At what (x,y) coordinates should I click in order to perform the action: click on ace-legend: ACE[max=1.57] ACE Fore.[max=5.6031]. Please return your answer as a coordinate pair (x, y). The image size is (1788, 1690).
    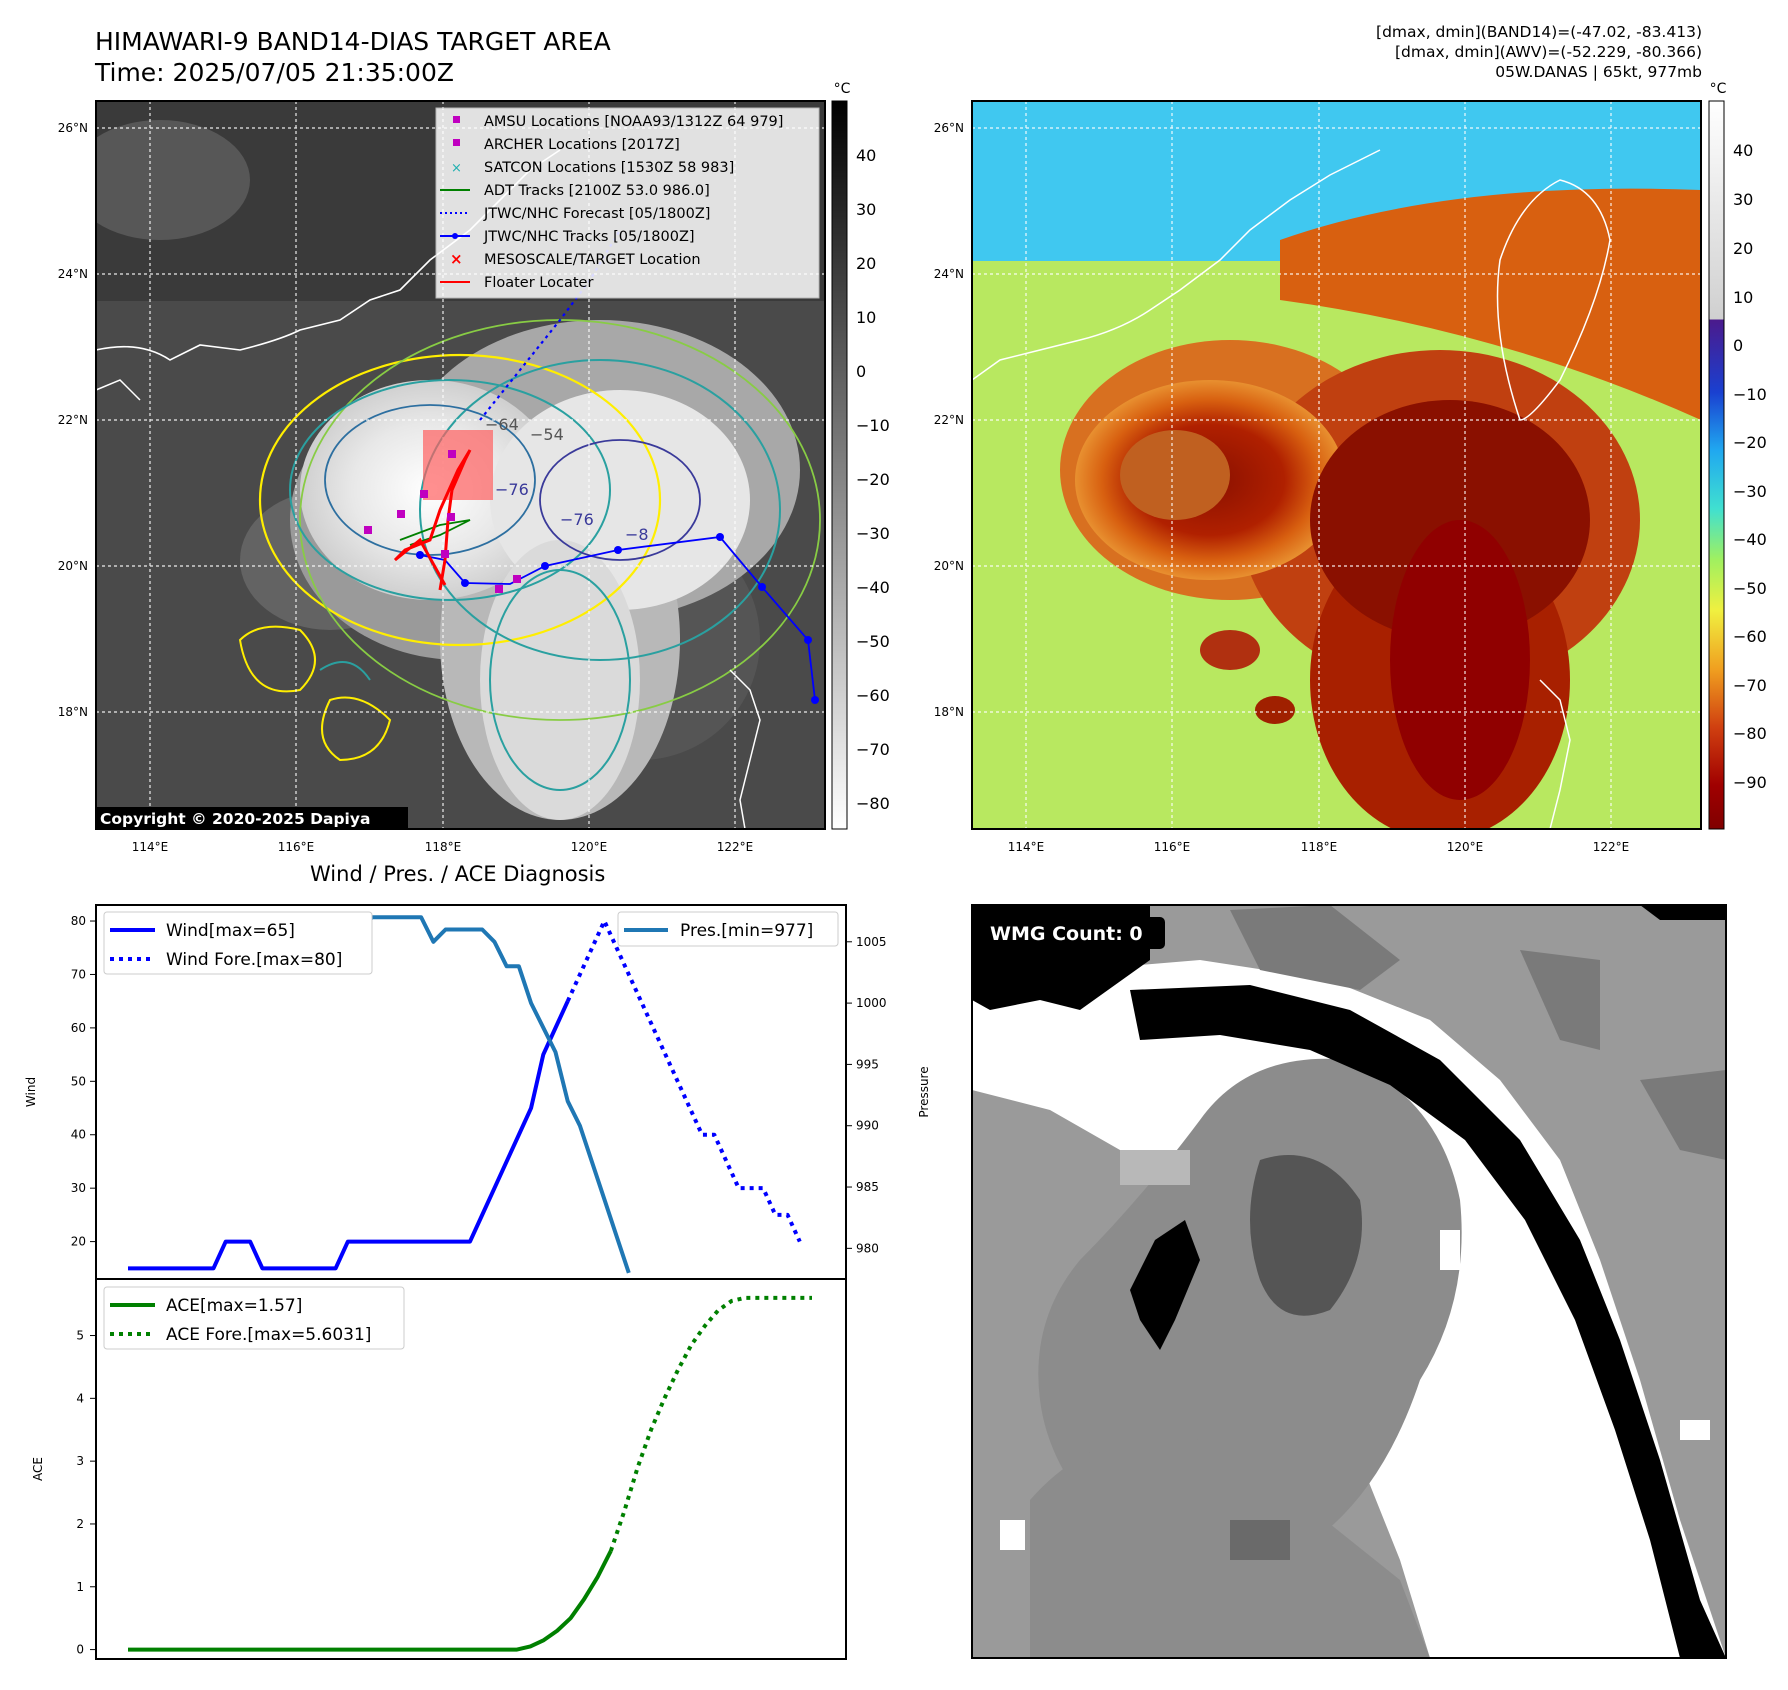
    Looking at the image, I should click on (254, 1318).